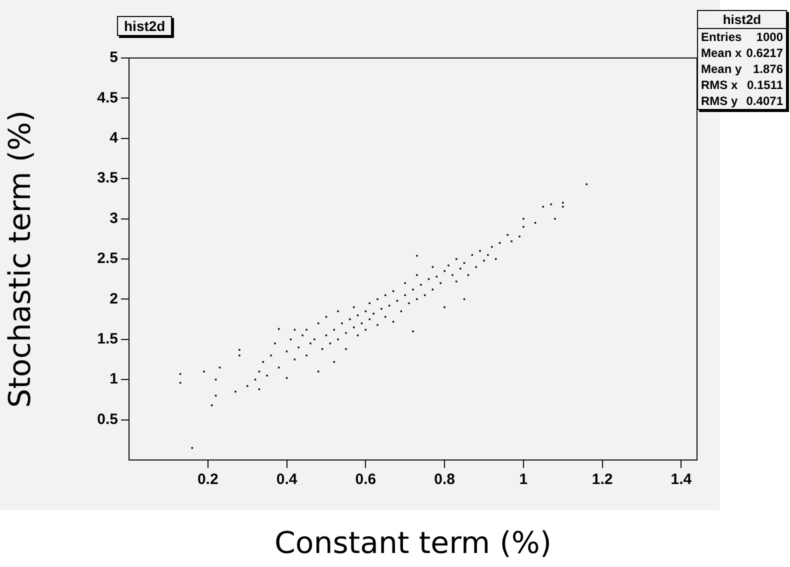 This screenshot has width=790, height=567. Describe the element at coordinates (764, 101) in the screenshot. I see `text: 0.4071` at that location.